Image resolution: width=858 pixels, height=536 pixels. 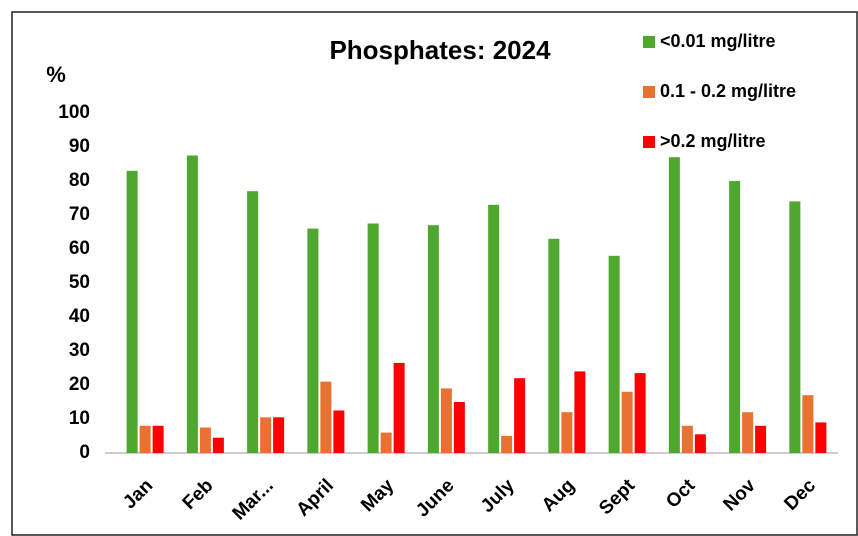 What do you see at coordinates (79, 316) in the screenshot?
I see `y-tick-label: 40` at bounding box center [79, 316].